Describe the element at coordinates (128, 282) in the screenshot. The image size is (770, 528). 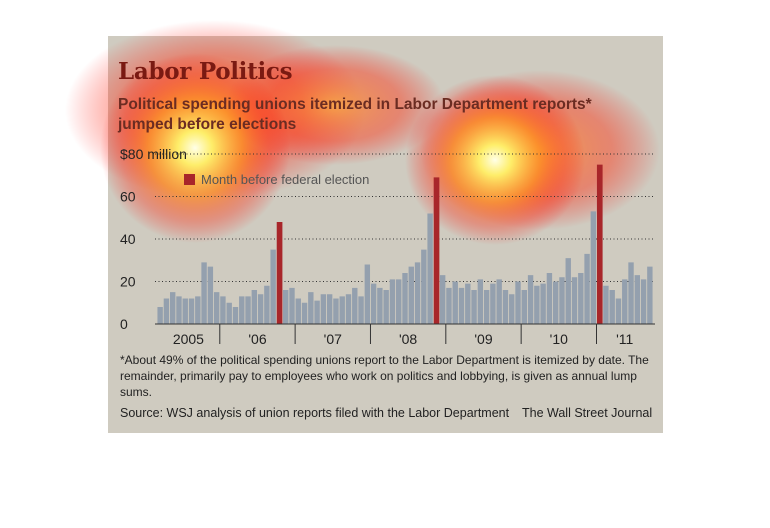
I see `y-tick-label: 20` at that location.